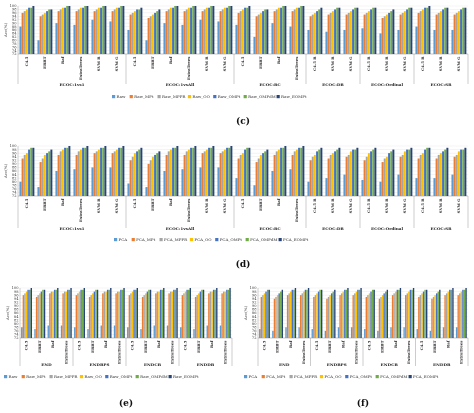  I want to click on y-tick-label: 100, so click(14, 6).